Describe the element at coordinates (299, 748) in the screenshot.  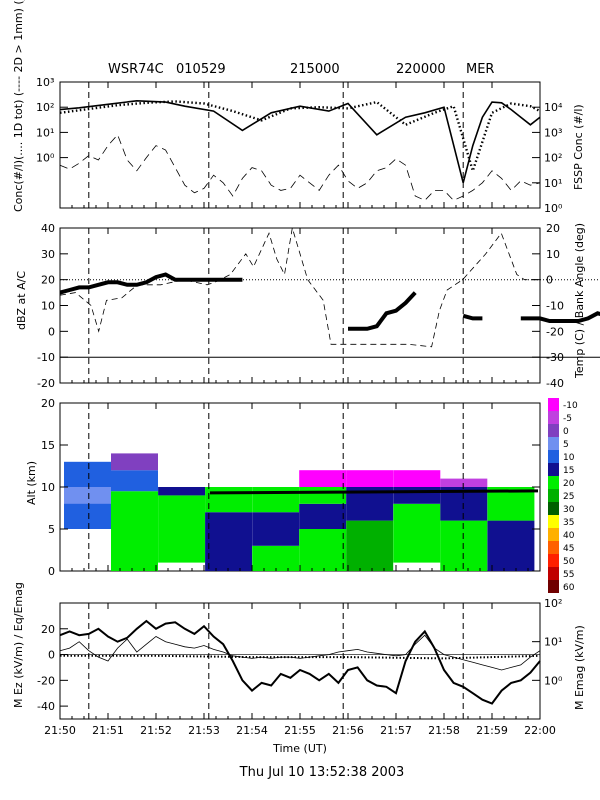
I see `x-axis-label: Time (UT)` at that location.